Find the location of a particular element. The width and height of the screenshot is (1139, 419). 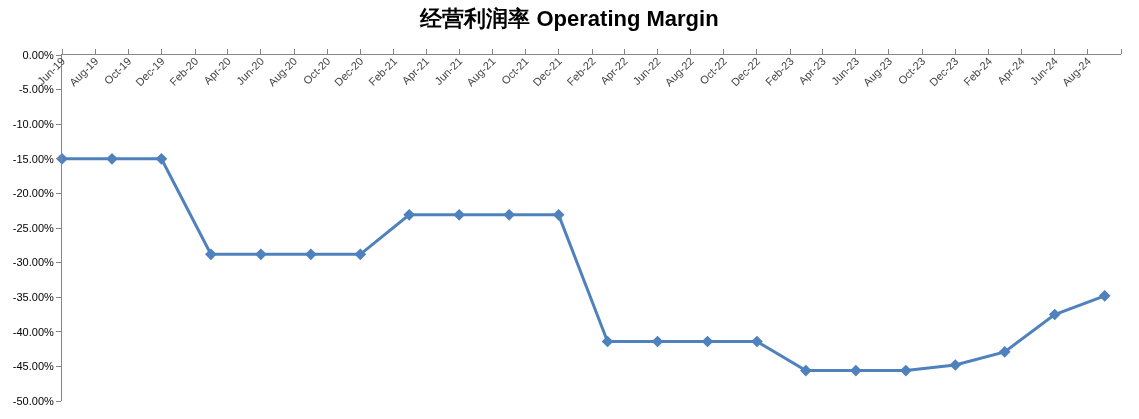

y-tick-label: -10.00% is located at coordinates (33, 124).